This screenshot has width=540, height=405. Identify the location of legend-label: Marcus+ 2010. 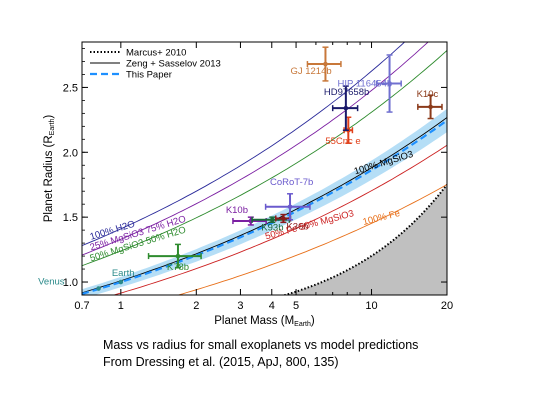
(156, 53).